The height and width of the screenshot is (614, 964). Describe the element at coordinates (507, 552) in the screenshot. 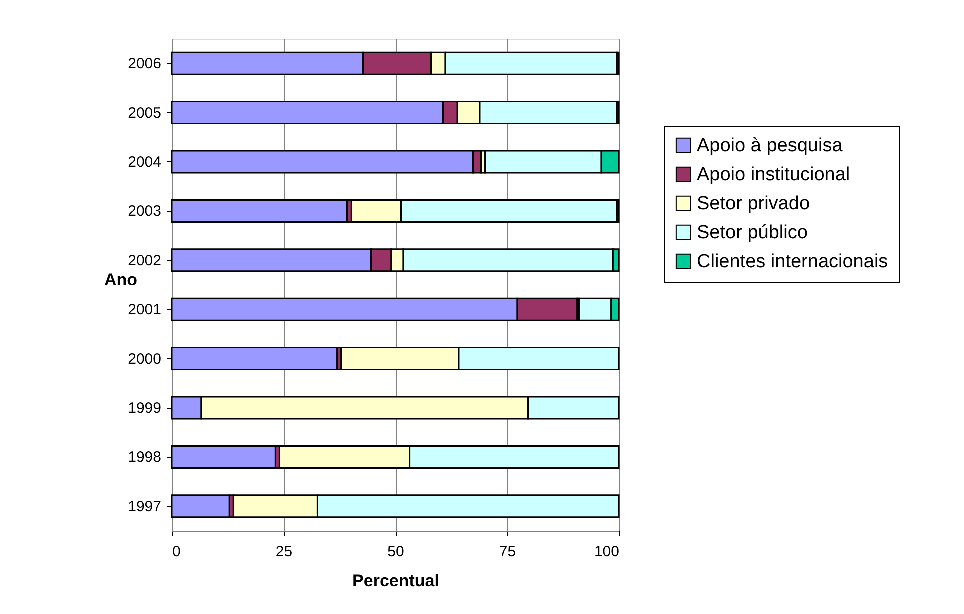

I see `x-tick-label: 75` at that location.